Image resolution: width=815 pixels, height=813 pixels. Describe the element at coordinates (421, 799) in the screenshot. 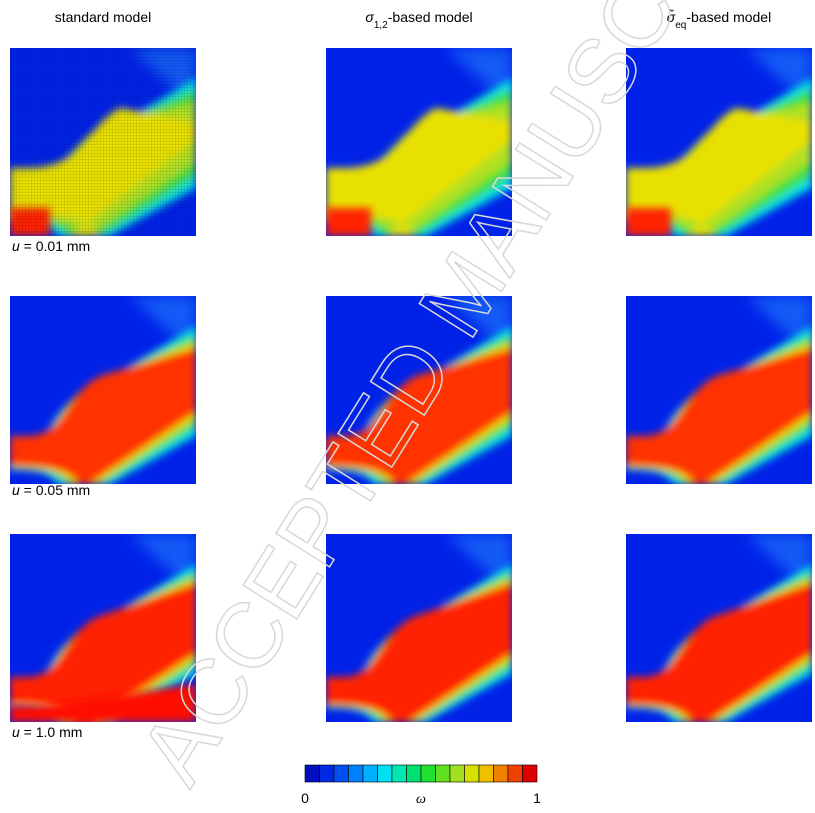

I see `colorbar-symbol: ω` at that location.